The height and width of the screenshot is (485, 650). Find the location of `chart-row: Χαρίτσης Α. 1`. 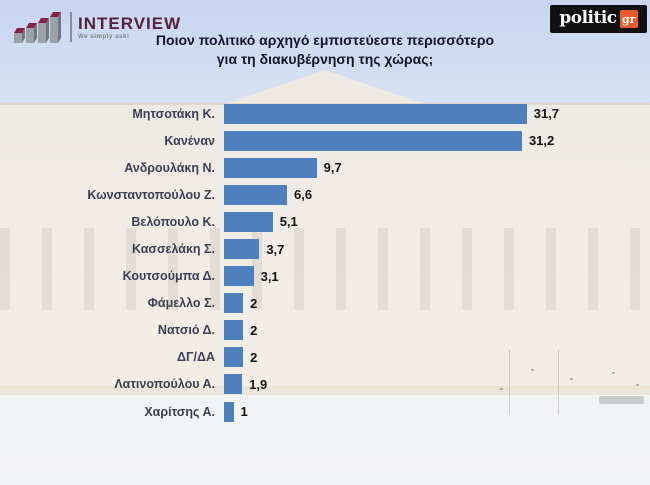

chart-row: Χαρίτσης Α. 1 is located at coordinates (325, 411).